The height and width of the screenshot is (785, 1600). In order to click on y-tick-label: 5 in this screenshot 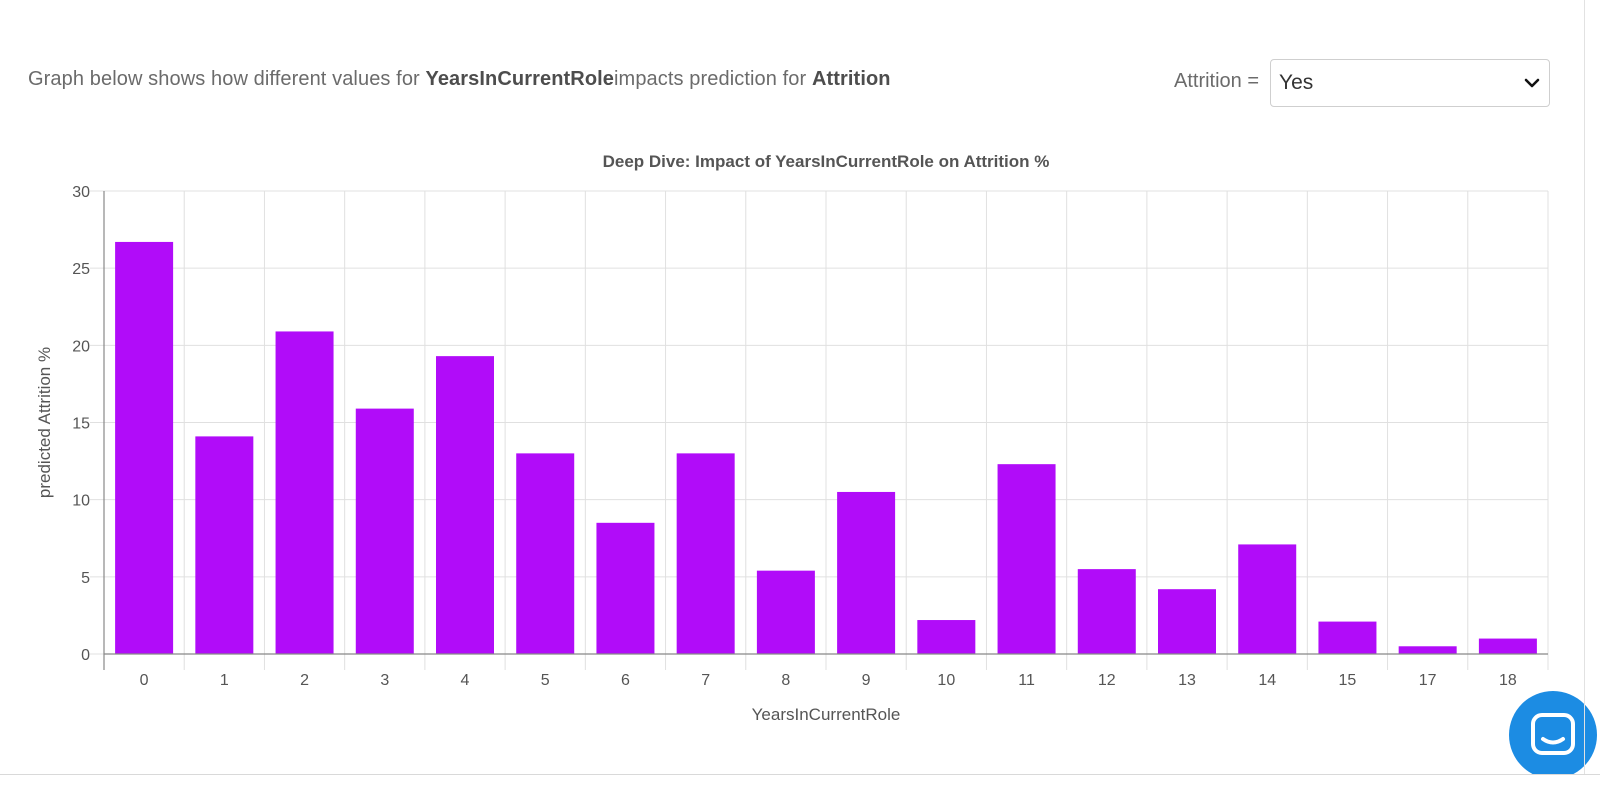, I will do `click(85, 578)`.